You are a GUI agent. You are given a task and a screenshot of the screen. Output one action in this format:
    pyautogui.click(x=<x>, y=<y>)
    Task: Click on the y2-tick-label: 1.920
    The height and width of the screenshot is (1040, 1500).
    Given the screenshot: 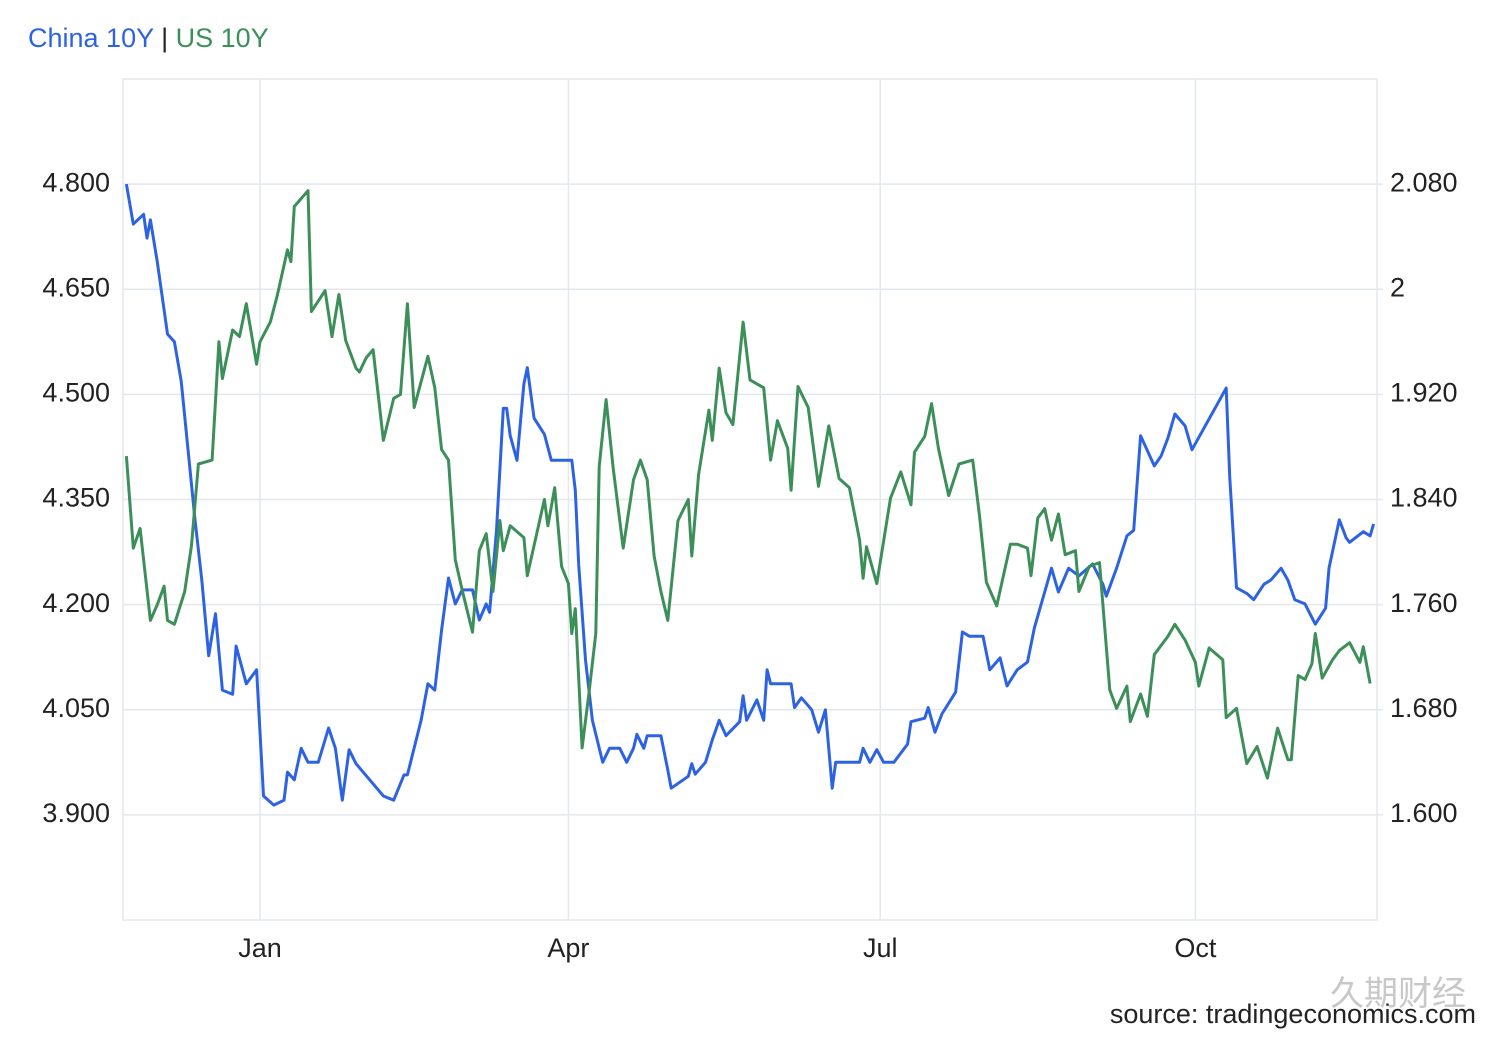 What is the action you would take?
    pyautogui.click(x=1424, y=393)
    